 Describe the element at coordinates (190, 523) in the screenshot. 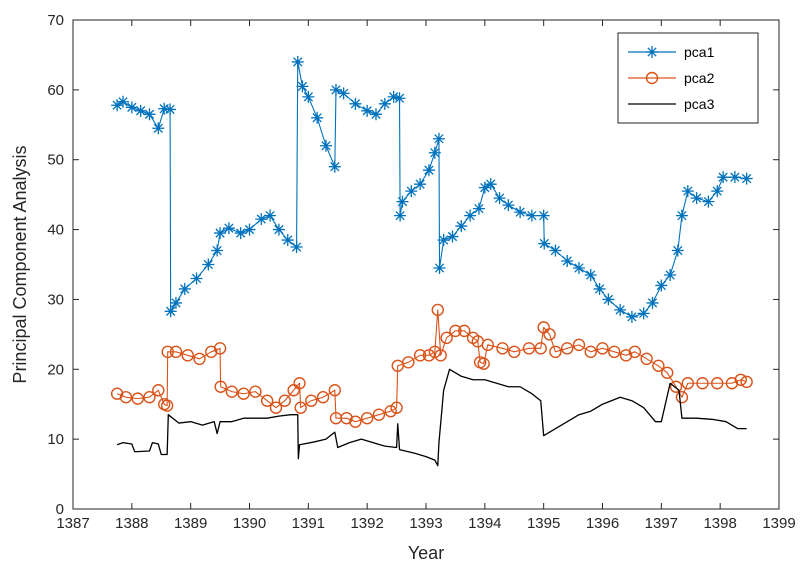

I see `x-tick-label: 1389` at that location.